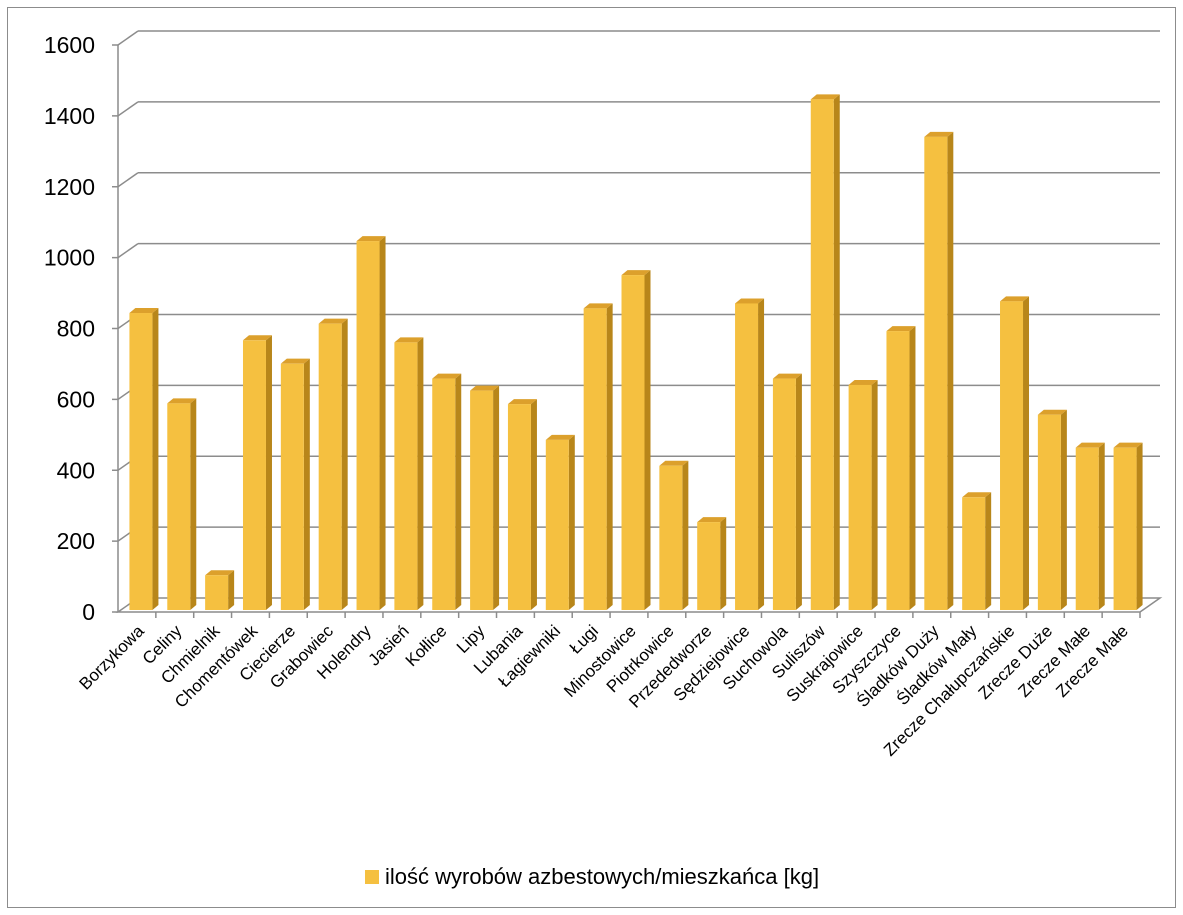 The width and height of the screenshot is (1183, 915). Describe the element at coordinates (372, 877) in the screenshot. I see `legend-swatch` at that location.